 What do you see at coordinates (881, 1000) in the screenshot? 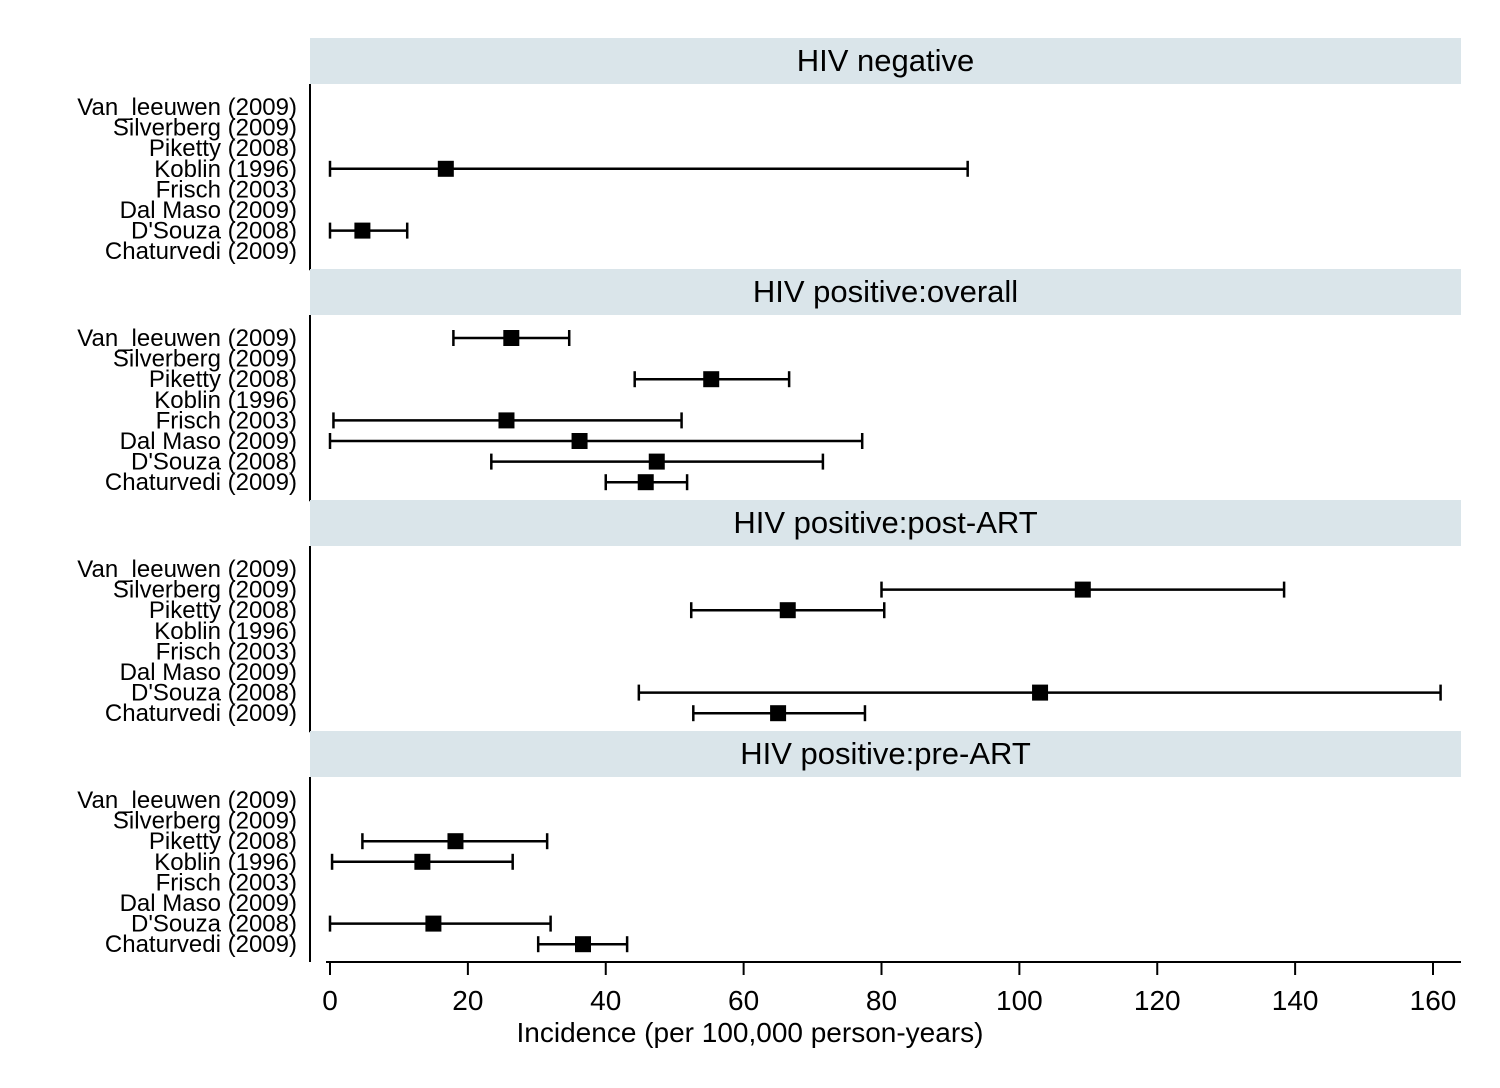
I see `x-tick-label: 80` at bounding box center [881, 1000].